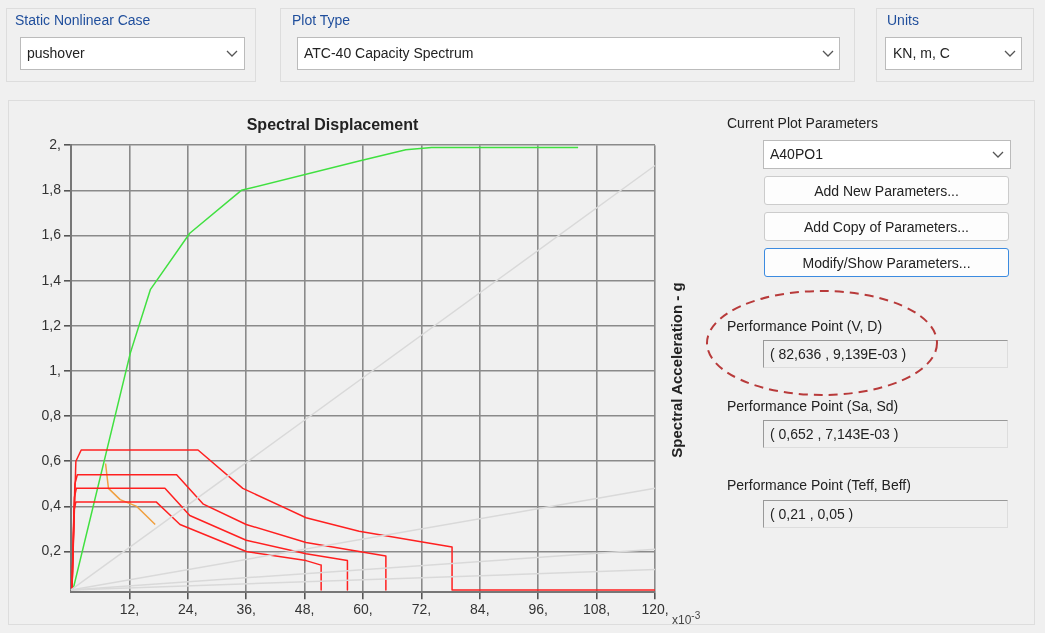  Describe the element at coordinates (246, 609) in the screenshot. I see `x-tick-label: 36,` at that location.